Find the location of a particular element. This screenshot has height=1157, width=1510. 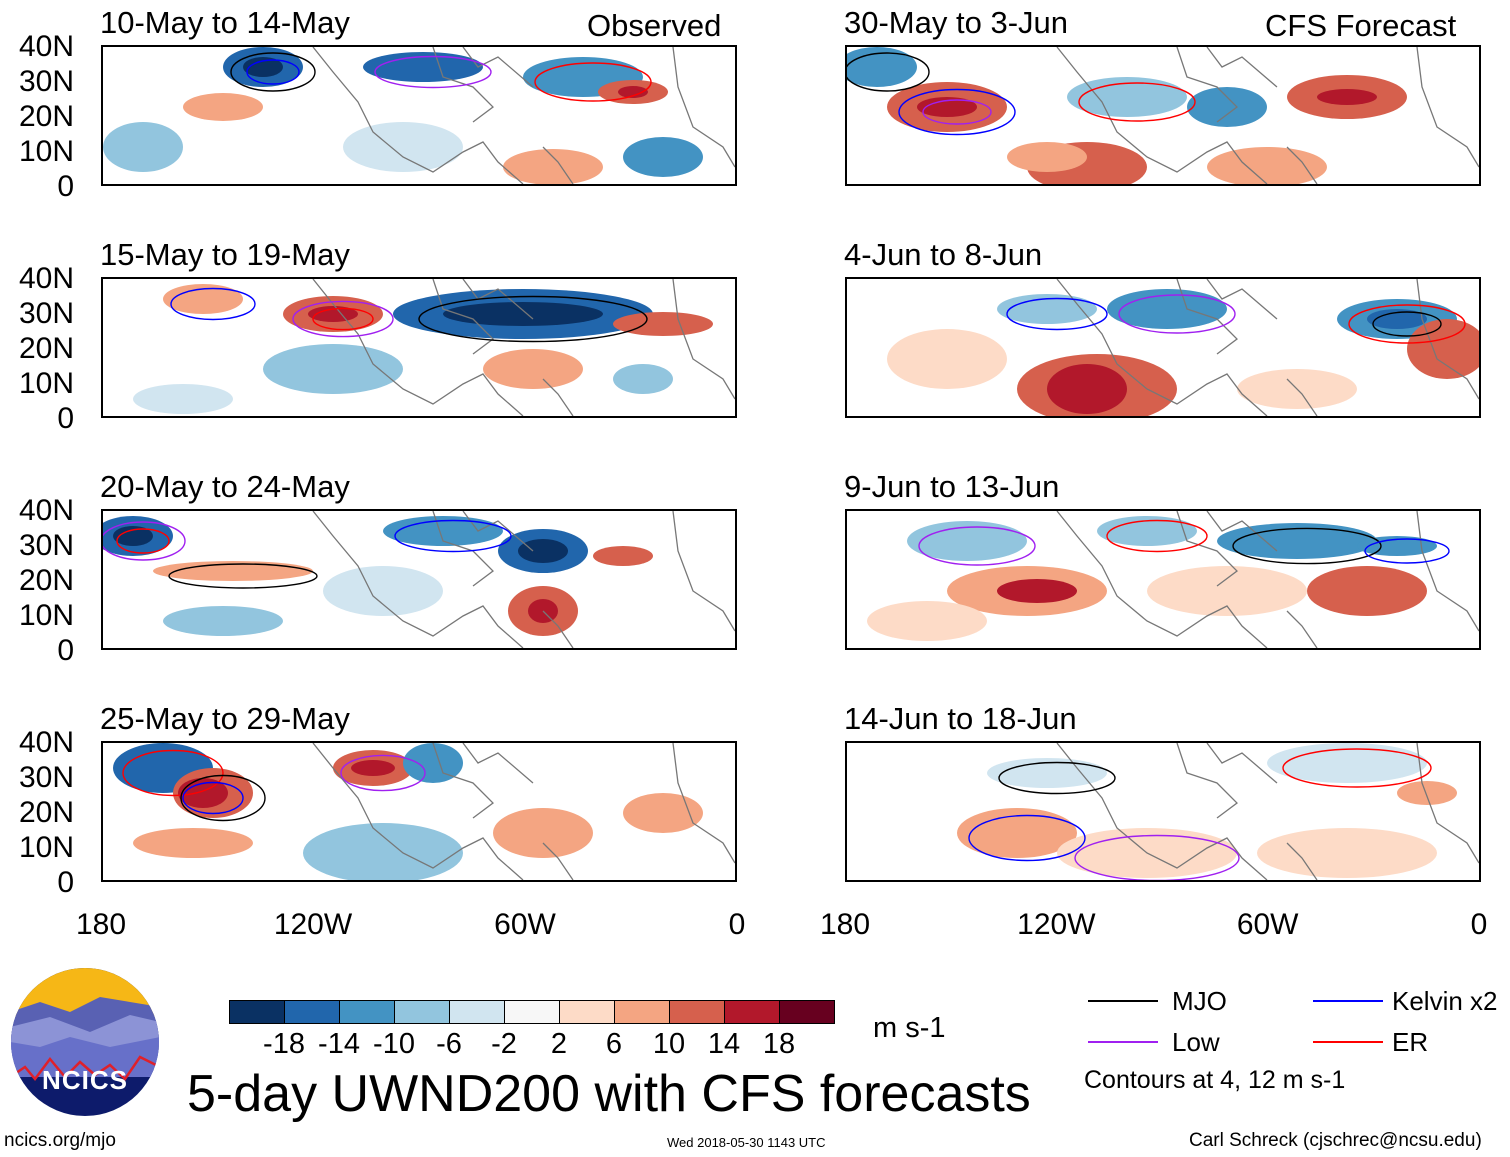

forecast-panel-2-title: 4-Jun to 8-Jun is located at coordinates (943, 254).